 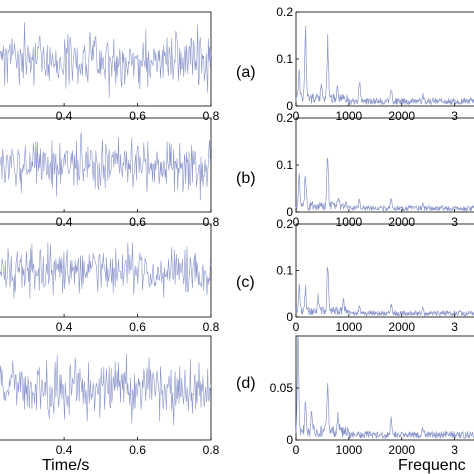 I want to click on spectrum-3-ytick-label: 0.05, so click(x=282, y=388).